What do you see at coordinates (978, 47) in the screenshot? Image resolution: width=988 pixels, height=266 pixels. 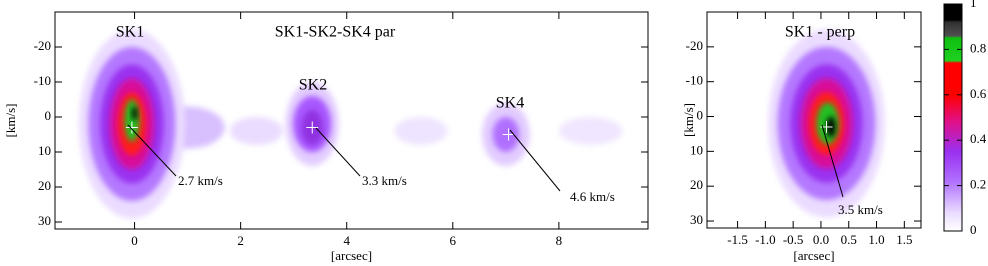 I see `colorbar-tick-label: 0.8` at bounding box center [978, 47].